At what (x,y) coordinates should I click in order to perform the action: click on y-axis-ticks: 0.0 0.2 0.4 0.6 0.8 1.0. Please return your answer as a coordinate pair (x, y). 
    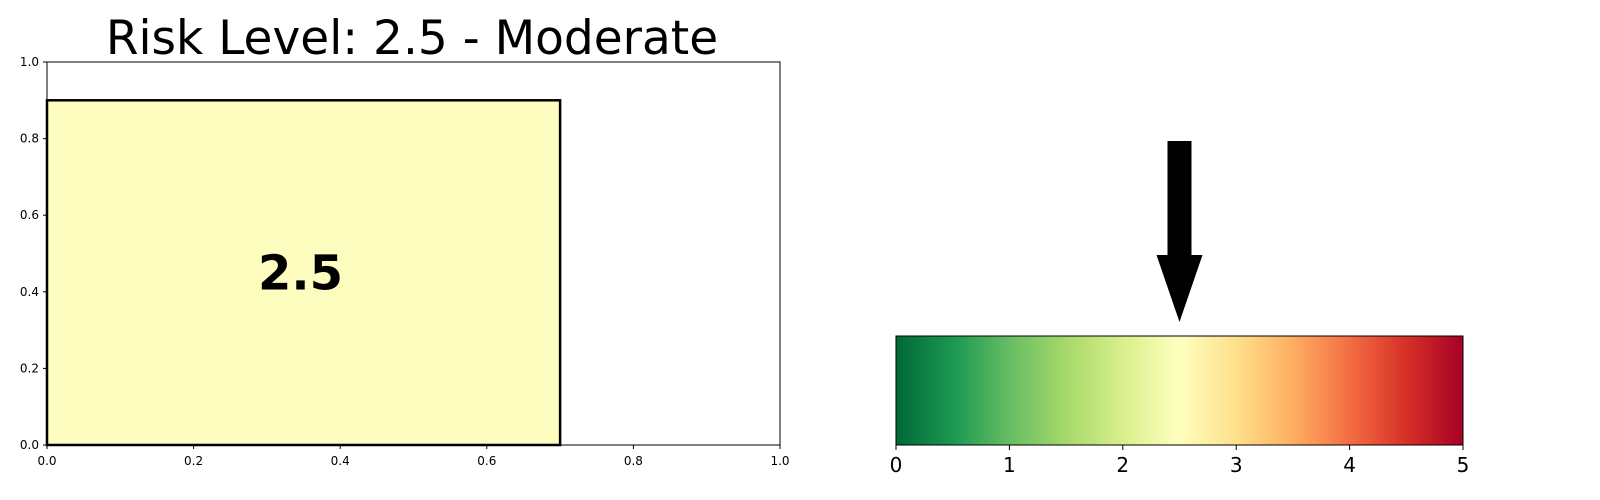
    Looking at the image, I should click on (33, 253).